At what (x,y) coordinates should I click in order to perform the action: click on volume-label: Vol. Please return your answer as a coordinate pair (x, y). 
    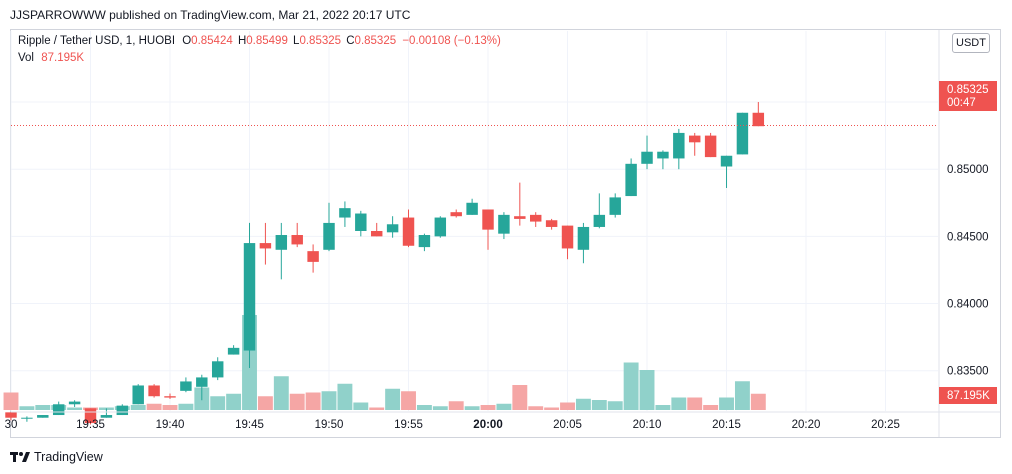
    Looking at the image, I should click on (26, 58).